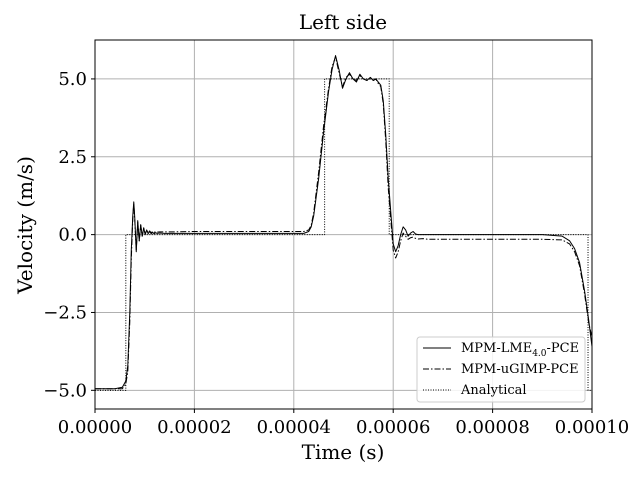 The image size is (640, 480). What do you see at coordinates (25, 225) in the screenshot?
I see `y-axis-label: Velocity (m/s)` at bounding box center [25, 225].